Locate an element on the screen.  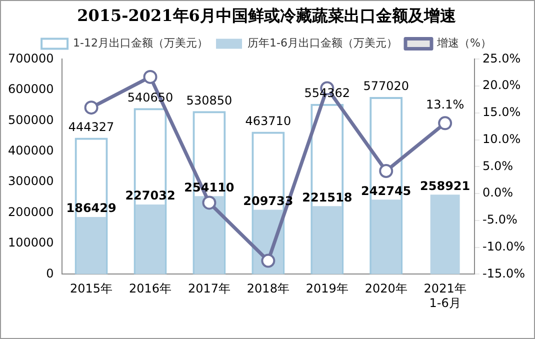
y2-tick-label: -10.0% is located at coordinates (503, 246).